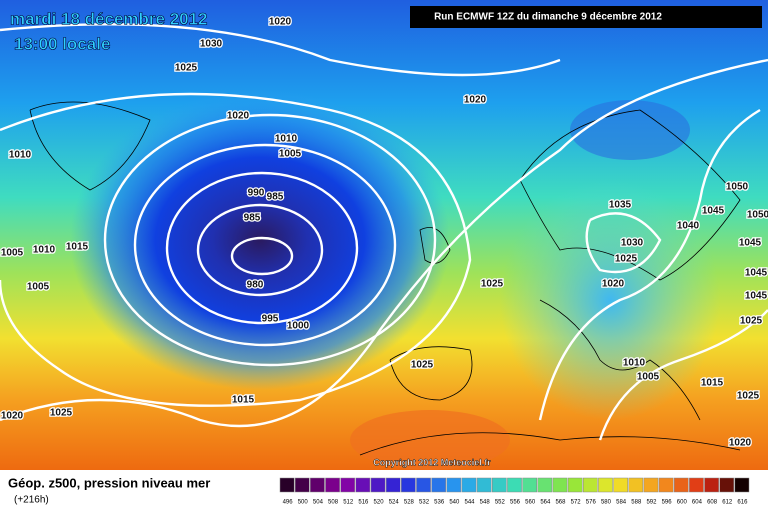 This screenshot has height=517, width=768. Describe the element at coordinates (256, 193) in the screenshot. I see `isobar-label: 990` at that location.